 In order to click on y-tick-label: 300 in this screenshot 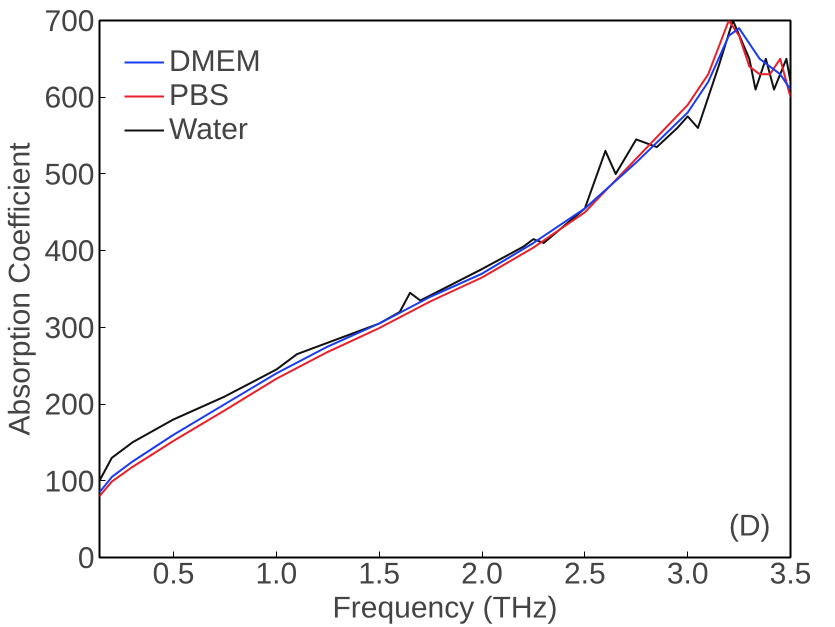, I will do `click(69, 328)`.